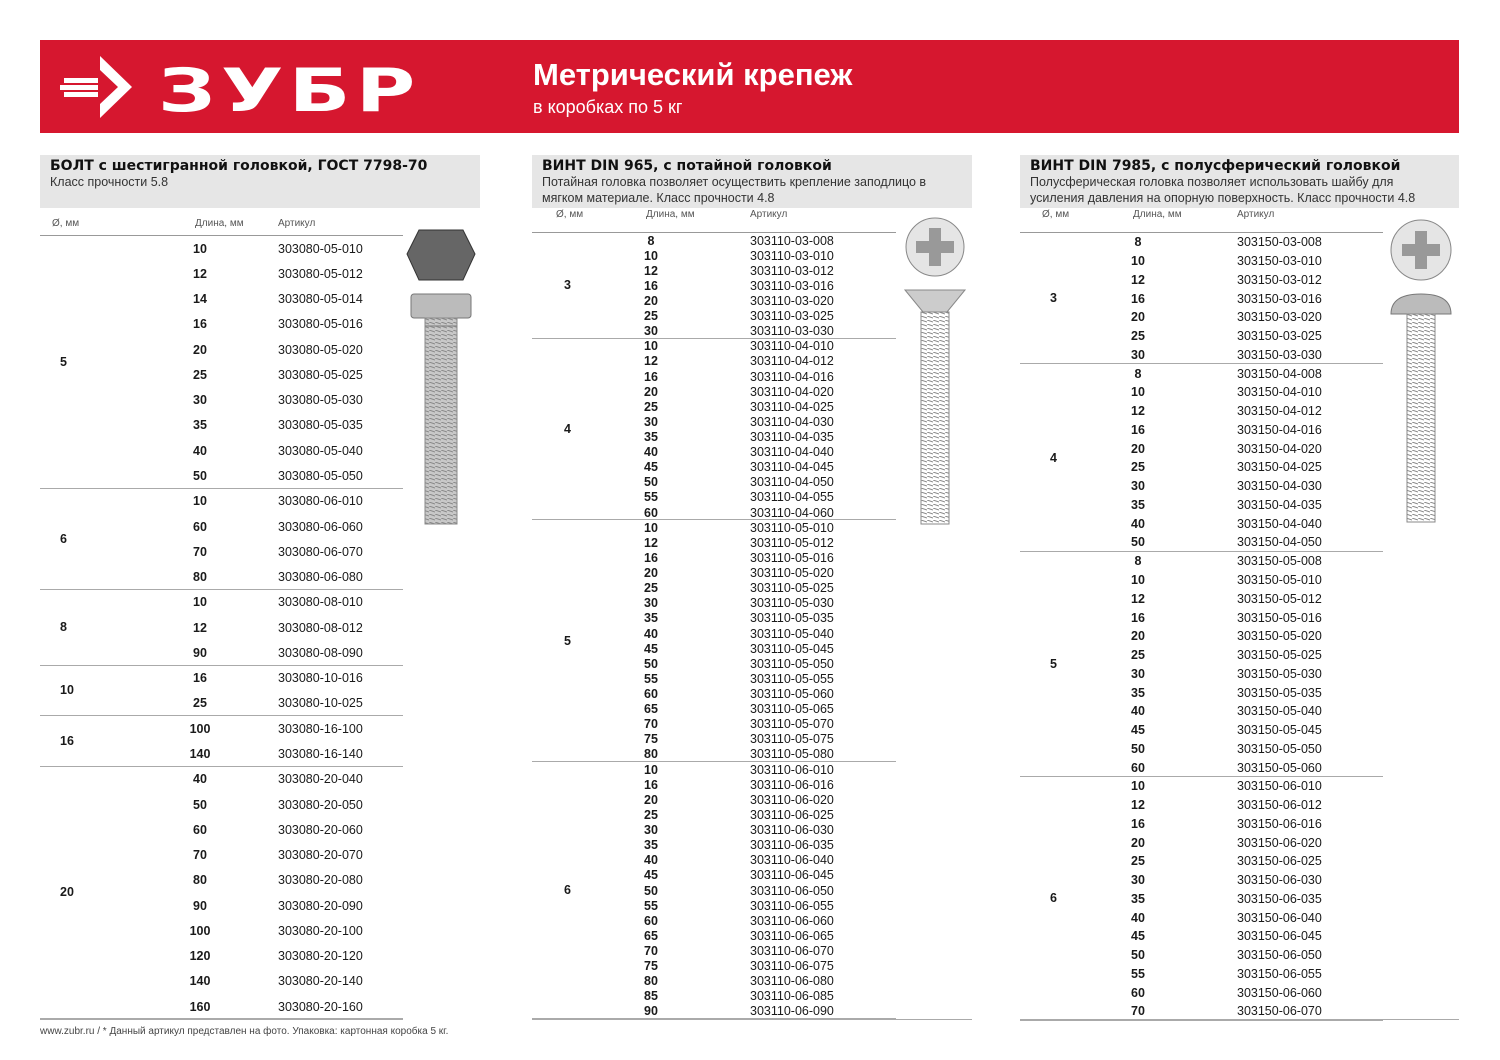 This screenshot has width=1500, height=1060. Describe the element at coordinates (792, 588) in the screenshot. I see `article-number: 303110-05-025` at that location.